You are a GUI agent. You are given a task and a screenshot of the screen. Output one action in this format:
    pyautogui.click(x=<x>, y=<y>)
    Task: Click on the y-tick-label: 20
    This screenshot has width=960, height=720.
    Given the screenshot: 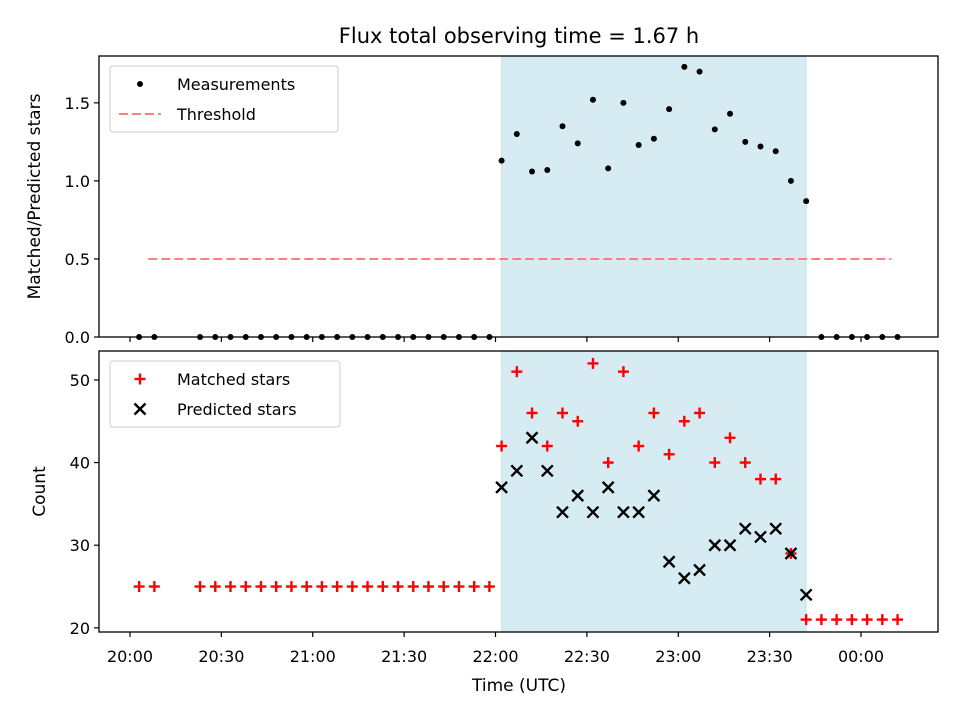 What is the action you would take?
    pyautogui.click(x=80, y=628)
    